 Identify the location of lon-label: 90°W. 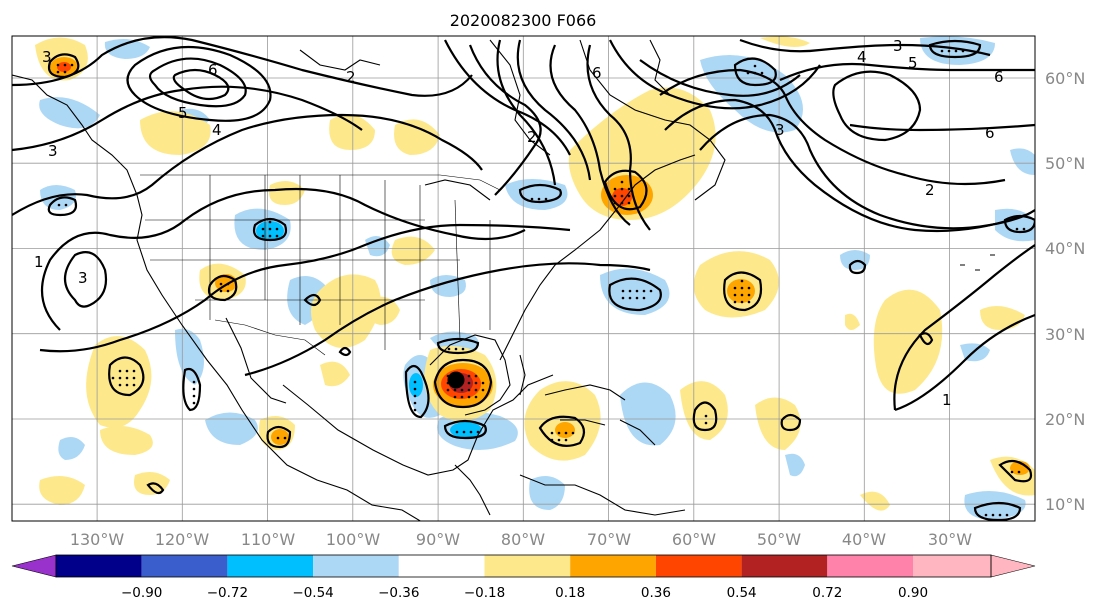
(438, 539).